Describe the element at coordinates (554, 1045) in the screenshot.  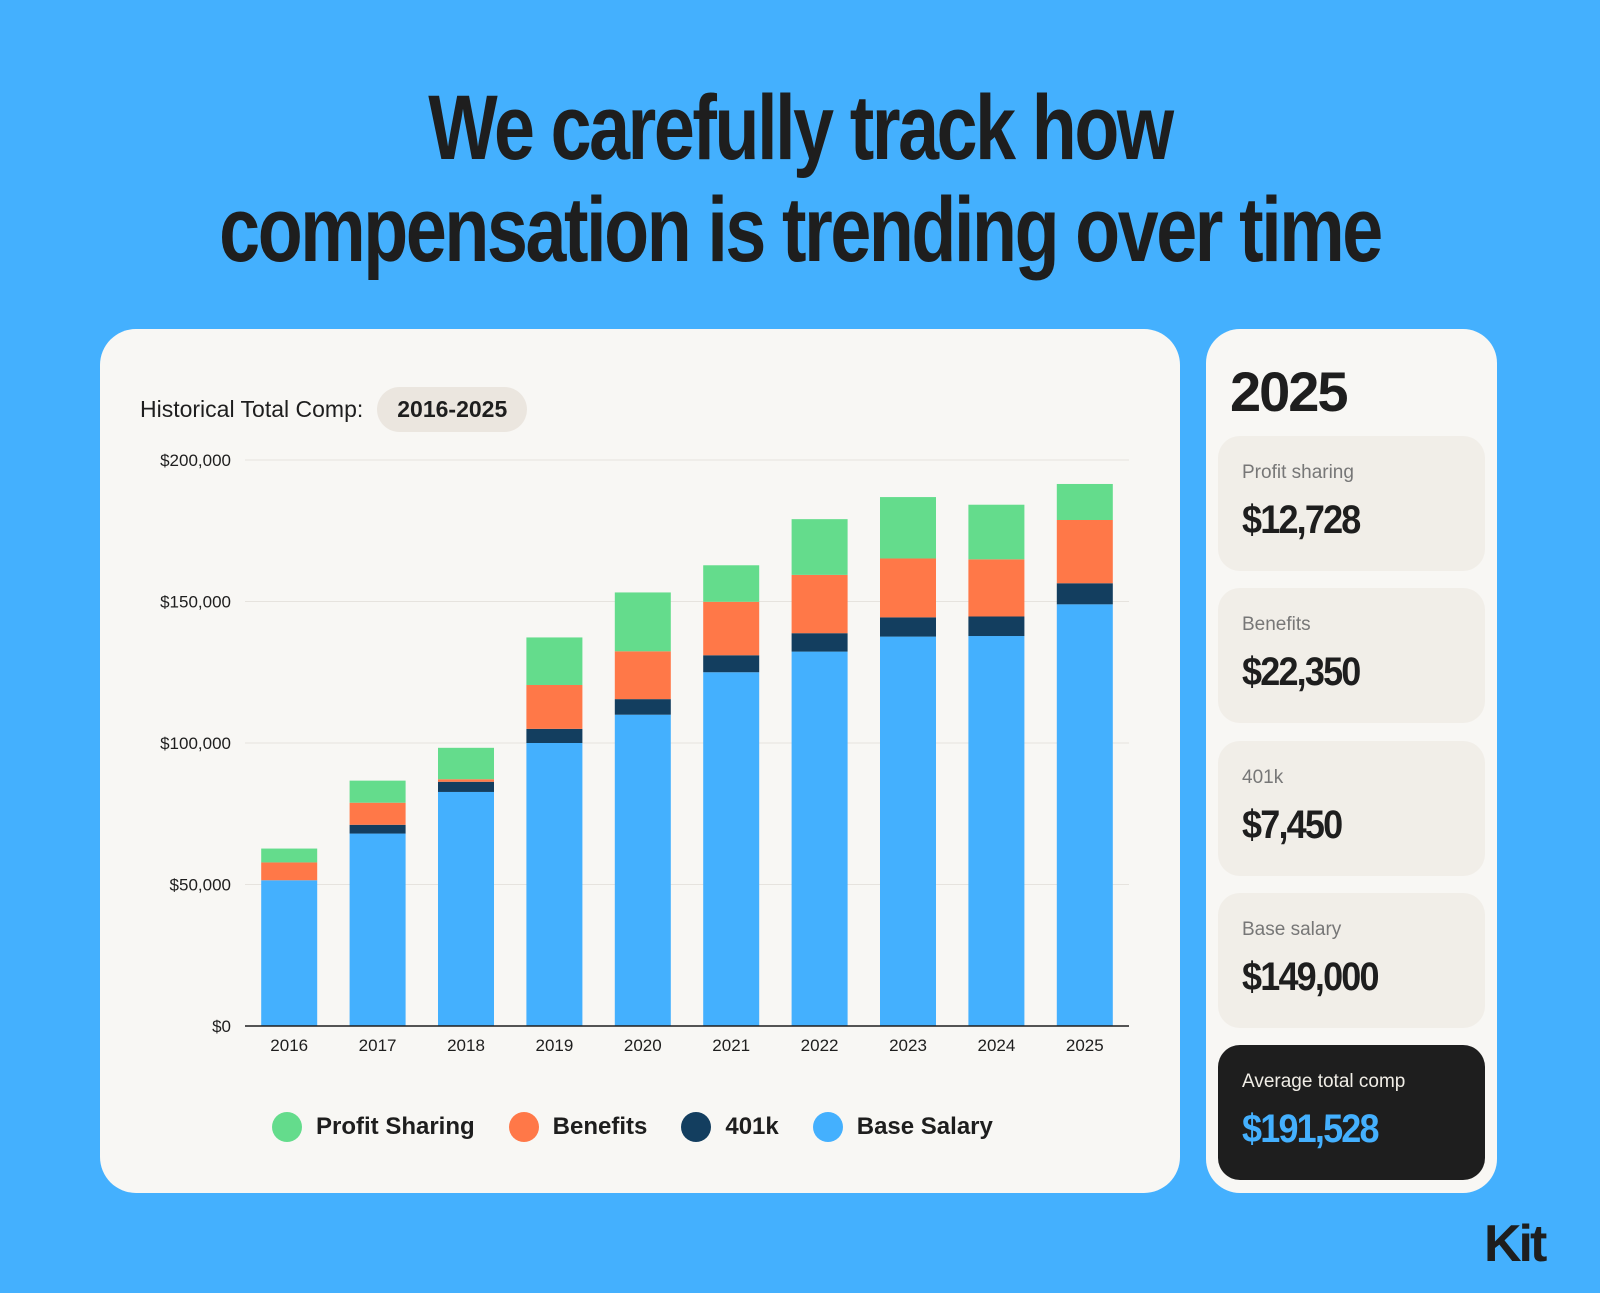
I see `x-tick-label: 2019` at that location.